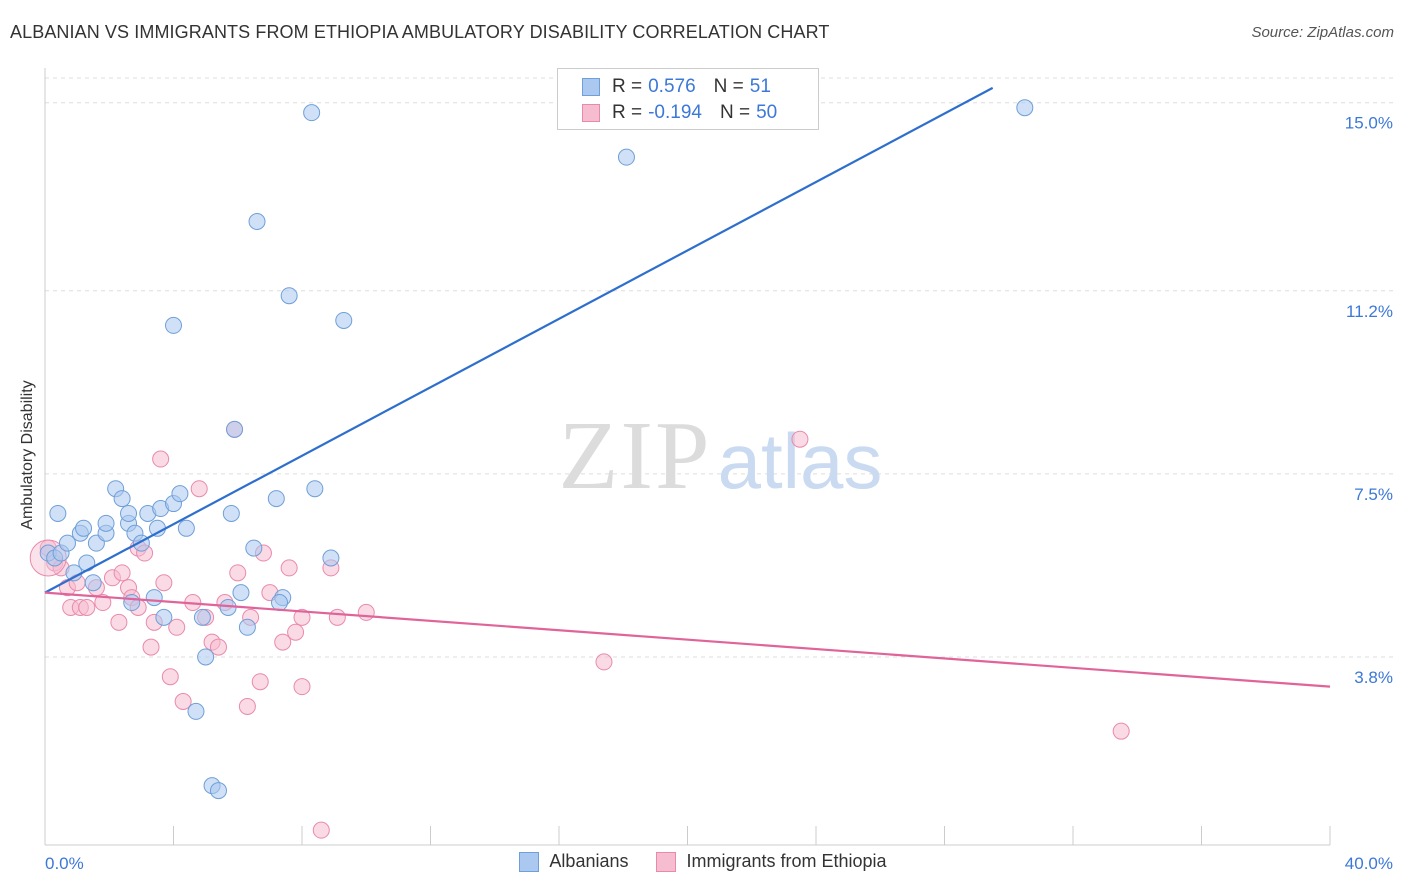 The width and height of the screenshot is (1406, 892). I want to click on watermark: ZIP atlas, so click(721, 456).